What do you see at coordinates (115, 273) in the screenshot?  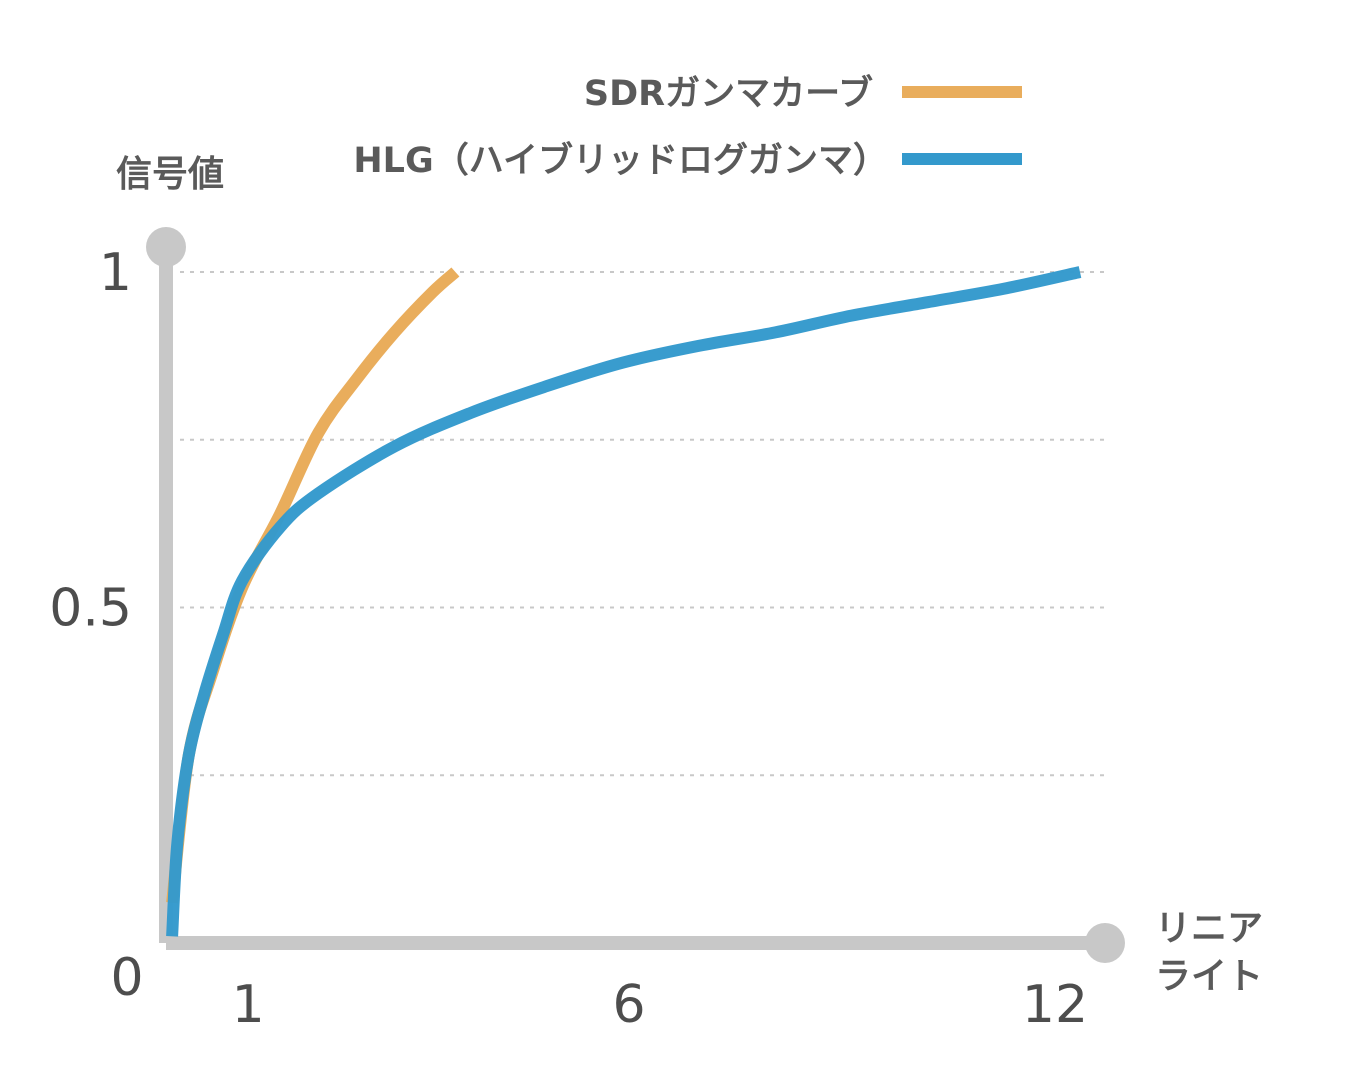 I see `y-tick-label: 1` at bounding box center [115, 273].